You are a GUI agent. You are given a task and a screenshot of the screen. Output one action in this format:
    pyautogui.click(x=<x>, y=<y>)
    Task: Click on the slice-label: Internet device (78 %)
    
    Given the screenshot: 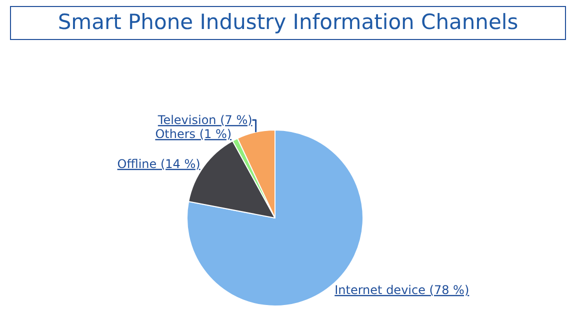 What is the action you would take?
    pyautogui.click(x=402, y=289)
    